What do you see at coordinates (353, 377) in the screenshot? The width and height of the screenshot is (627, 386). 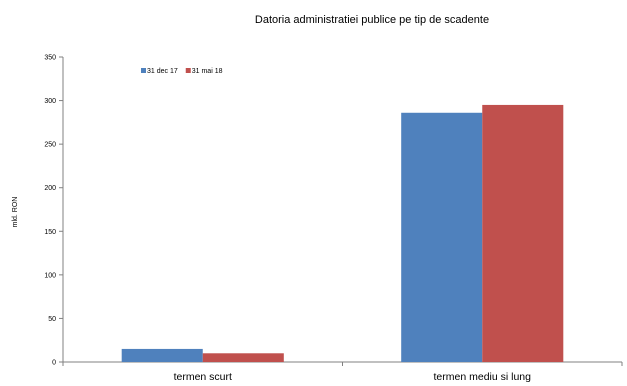 I see `category-labels: termen scurt termen mediu si lung` at bounding box center [353, 377].